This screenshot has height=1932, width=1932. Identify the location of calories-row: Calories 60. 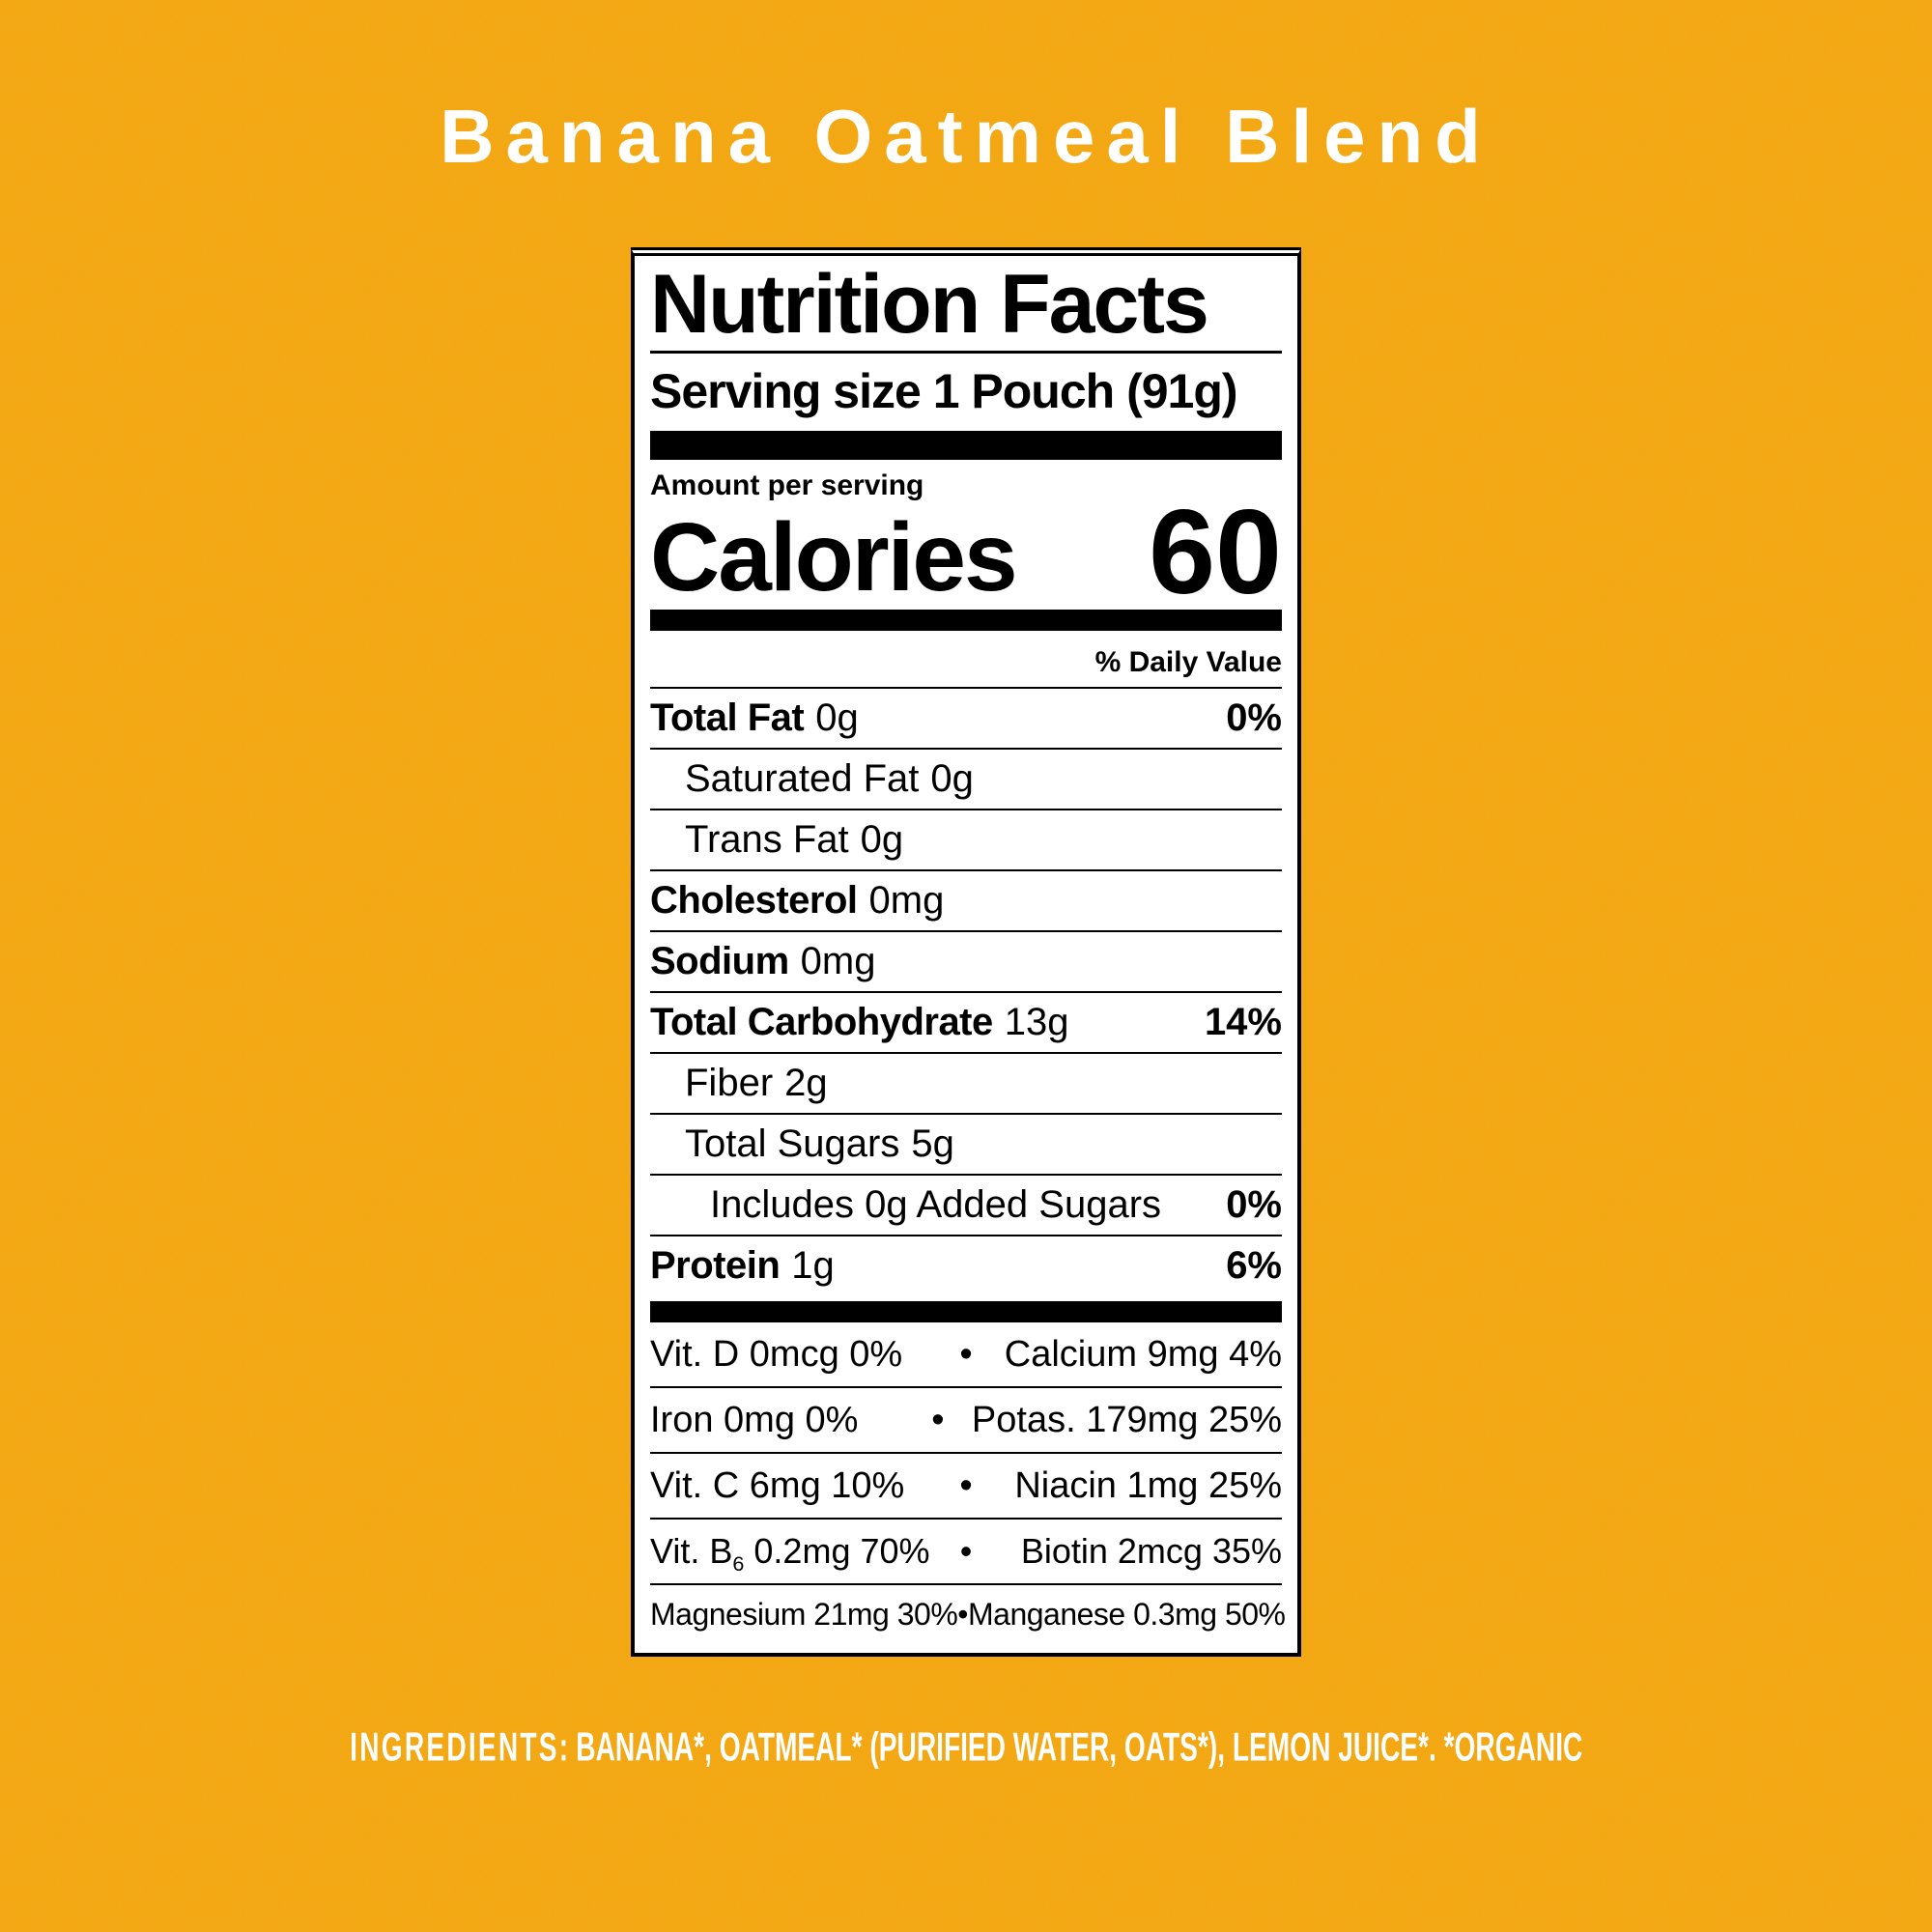
(966, 552).